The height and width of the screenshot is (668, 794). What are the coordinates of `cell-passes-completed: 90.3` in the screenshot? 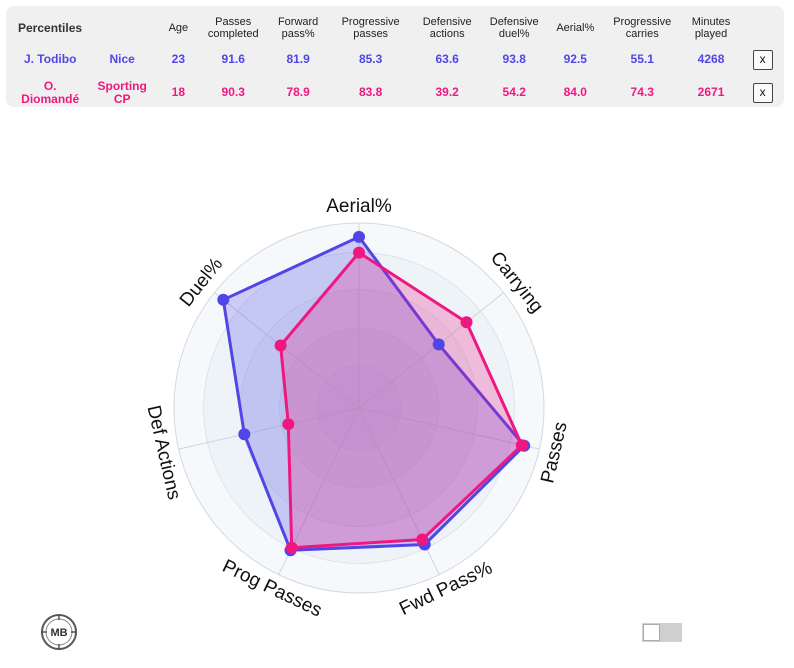 It's located at (233, 92).